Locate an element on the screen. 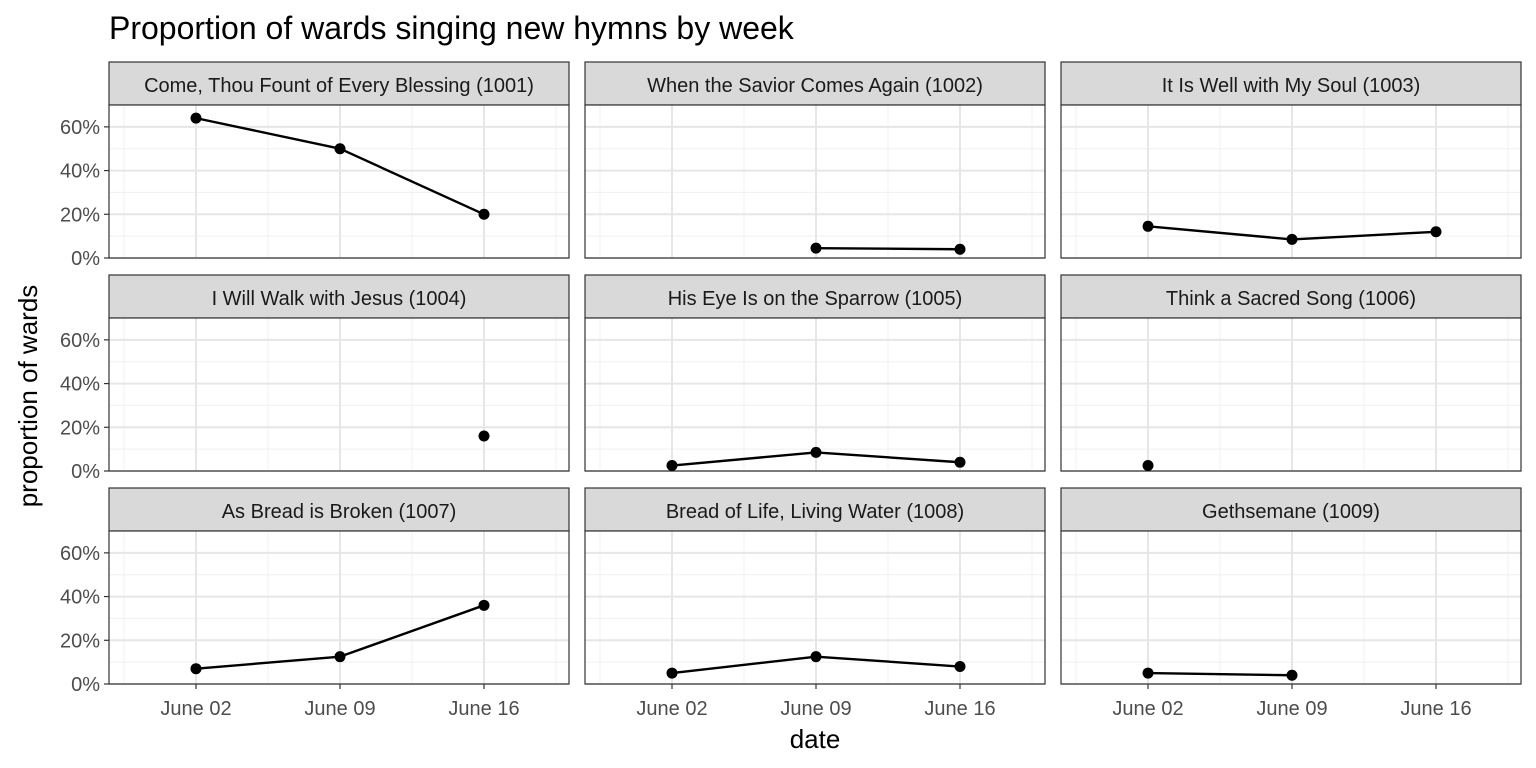  facet-strip-label: Think a Sacred Song (1006) is located at coordinates (1291, 299).